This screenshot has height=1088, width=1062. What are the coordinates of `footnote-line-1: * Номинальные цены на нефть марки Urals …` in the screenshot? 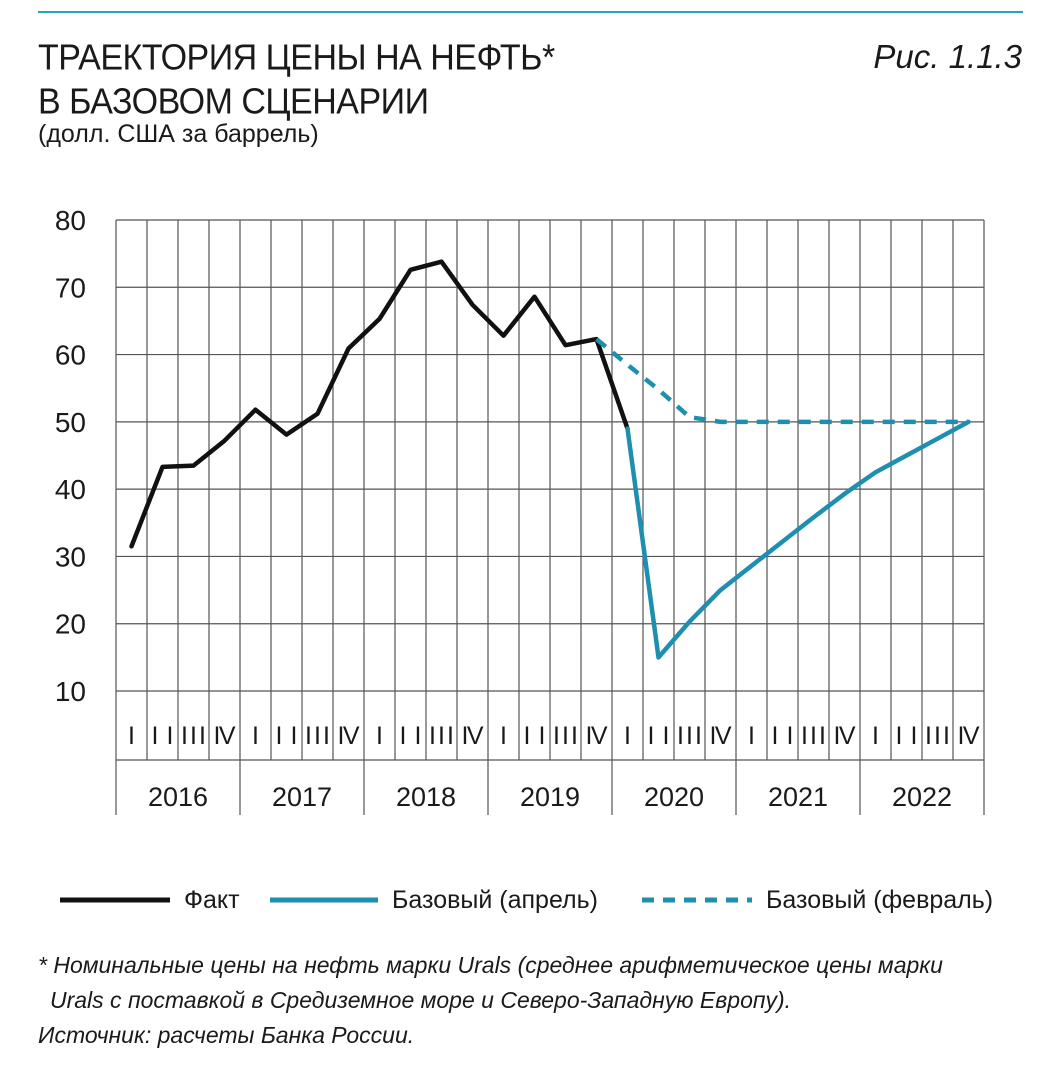 It's located at (490, 965).